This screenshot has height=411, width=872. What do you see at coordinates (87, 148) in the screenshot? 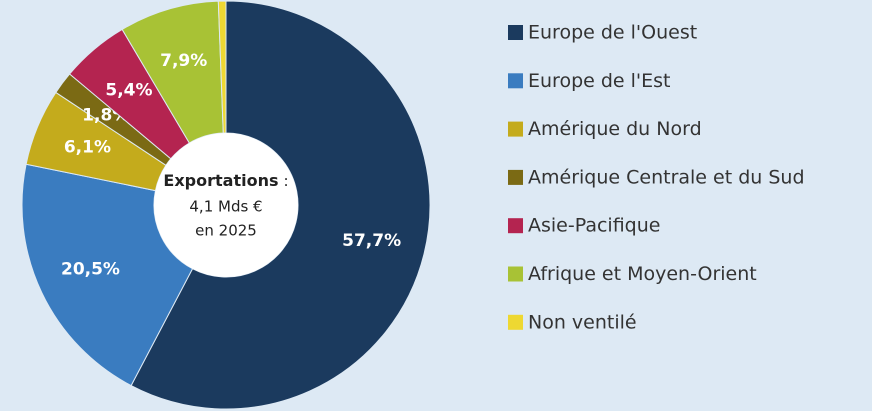
I see `data-label: 6,1%` at bounding box center [87, 148].